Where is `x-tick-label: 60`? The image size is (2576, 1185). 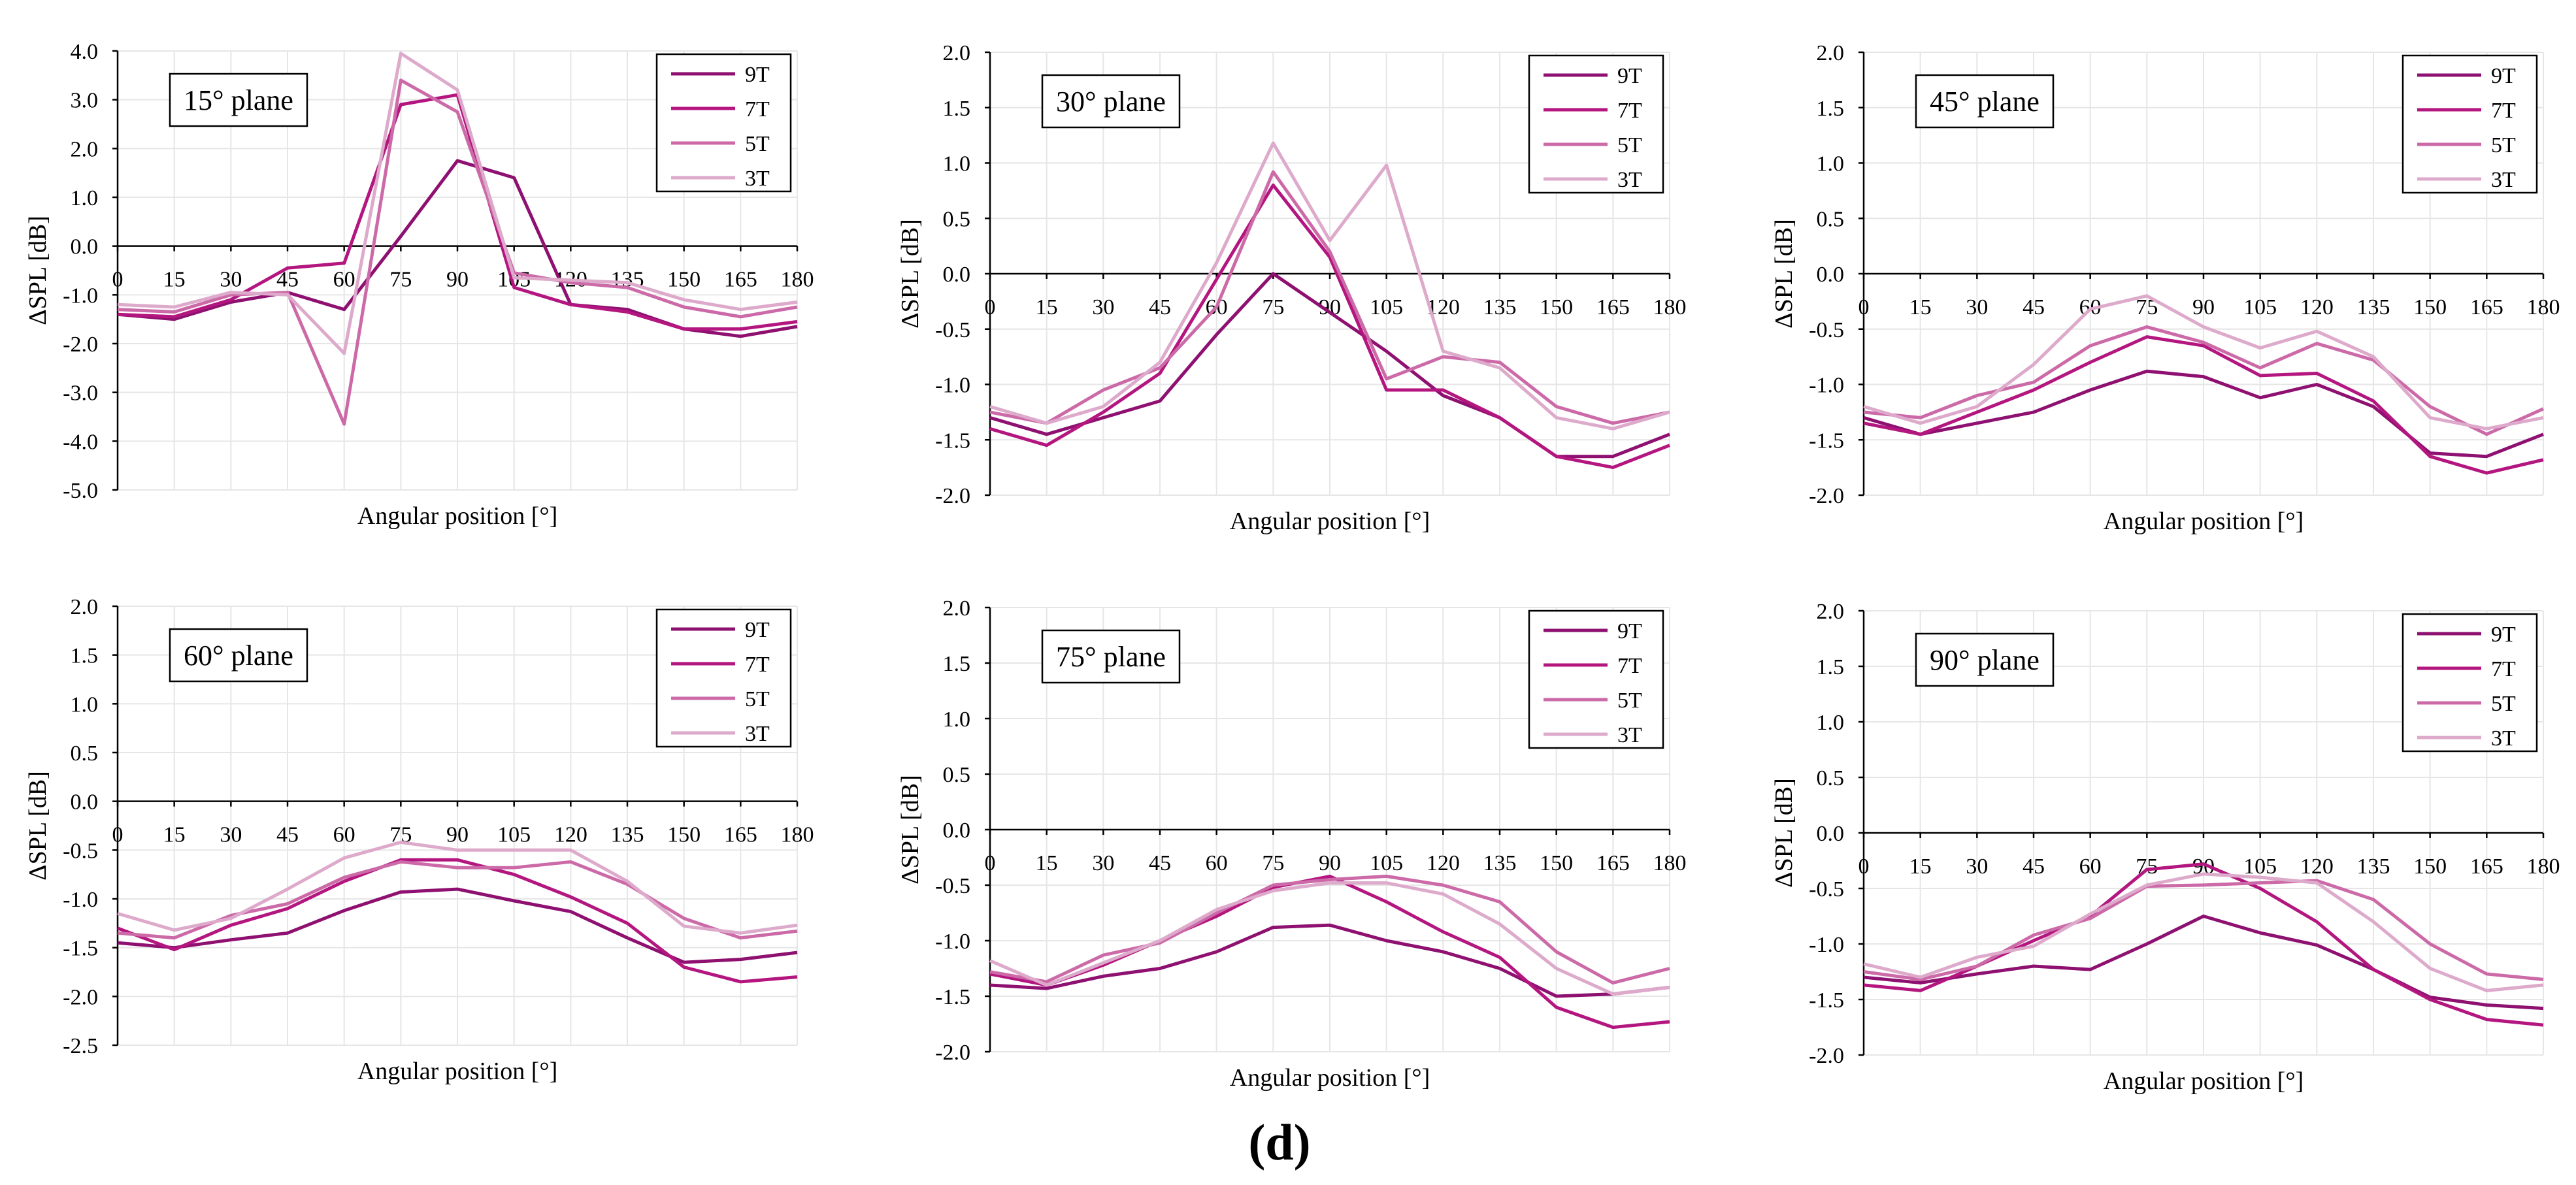
x-tick-label: 60 is located at coordinates (1217, 863).